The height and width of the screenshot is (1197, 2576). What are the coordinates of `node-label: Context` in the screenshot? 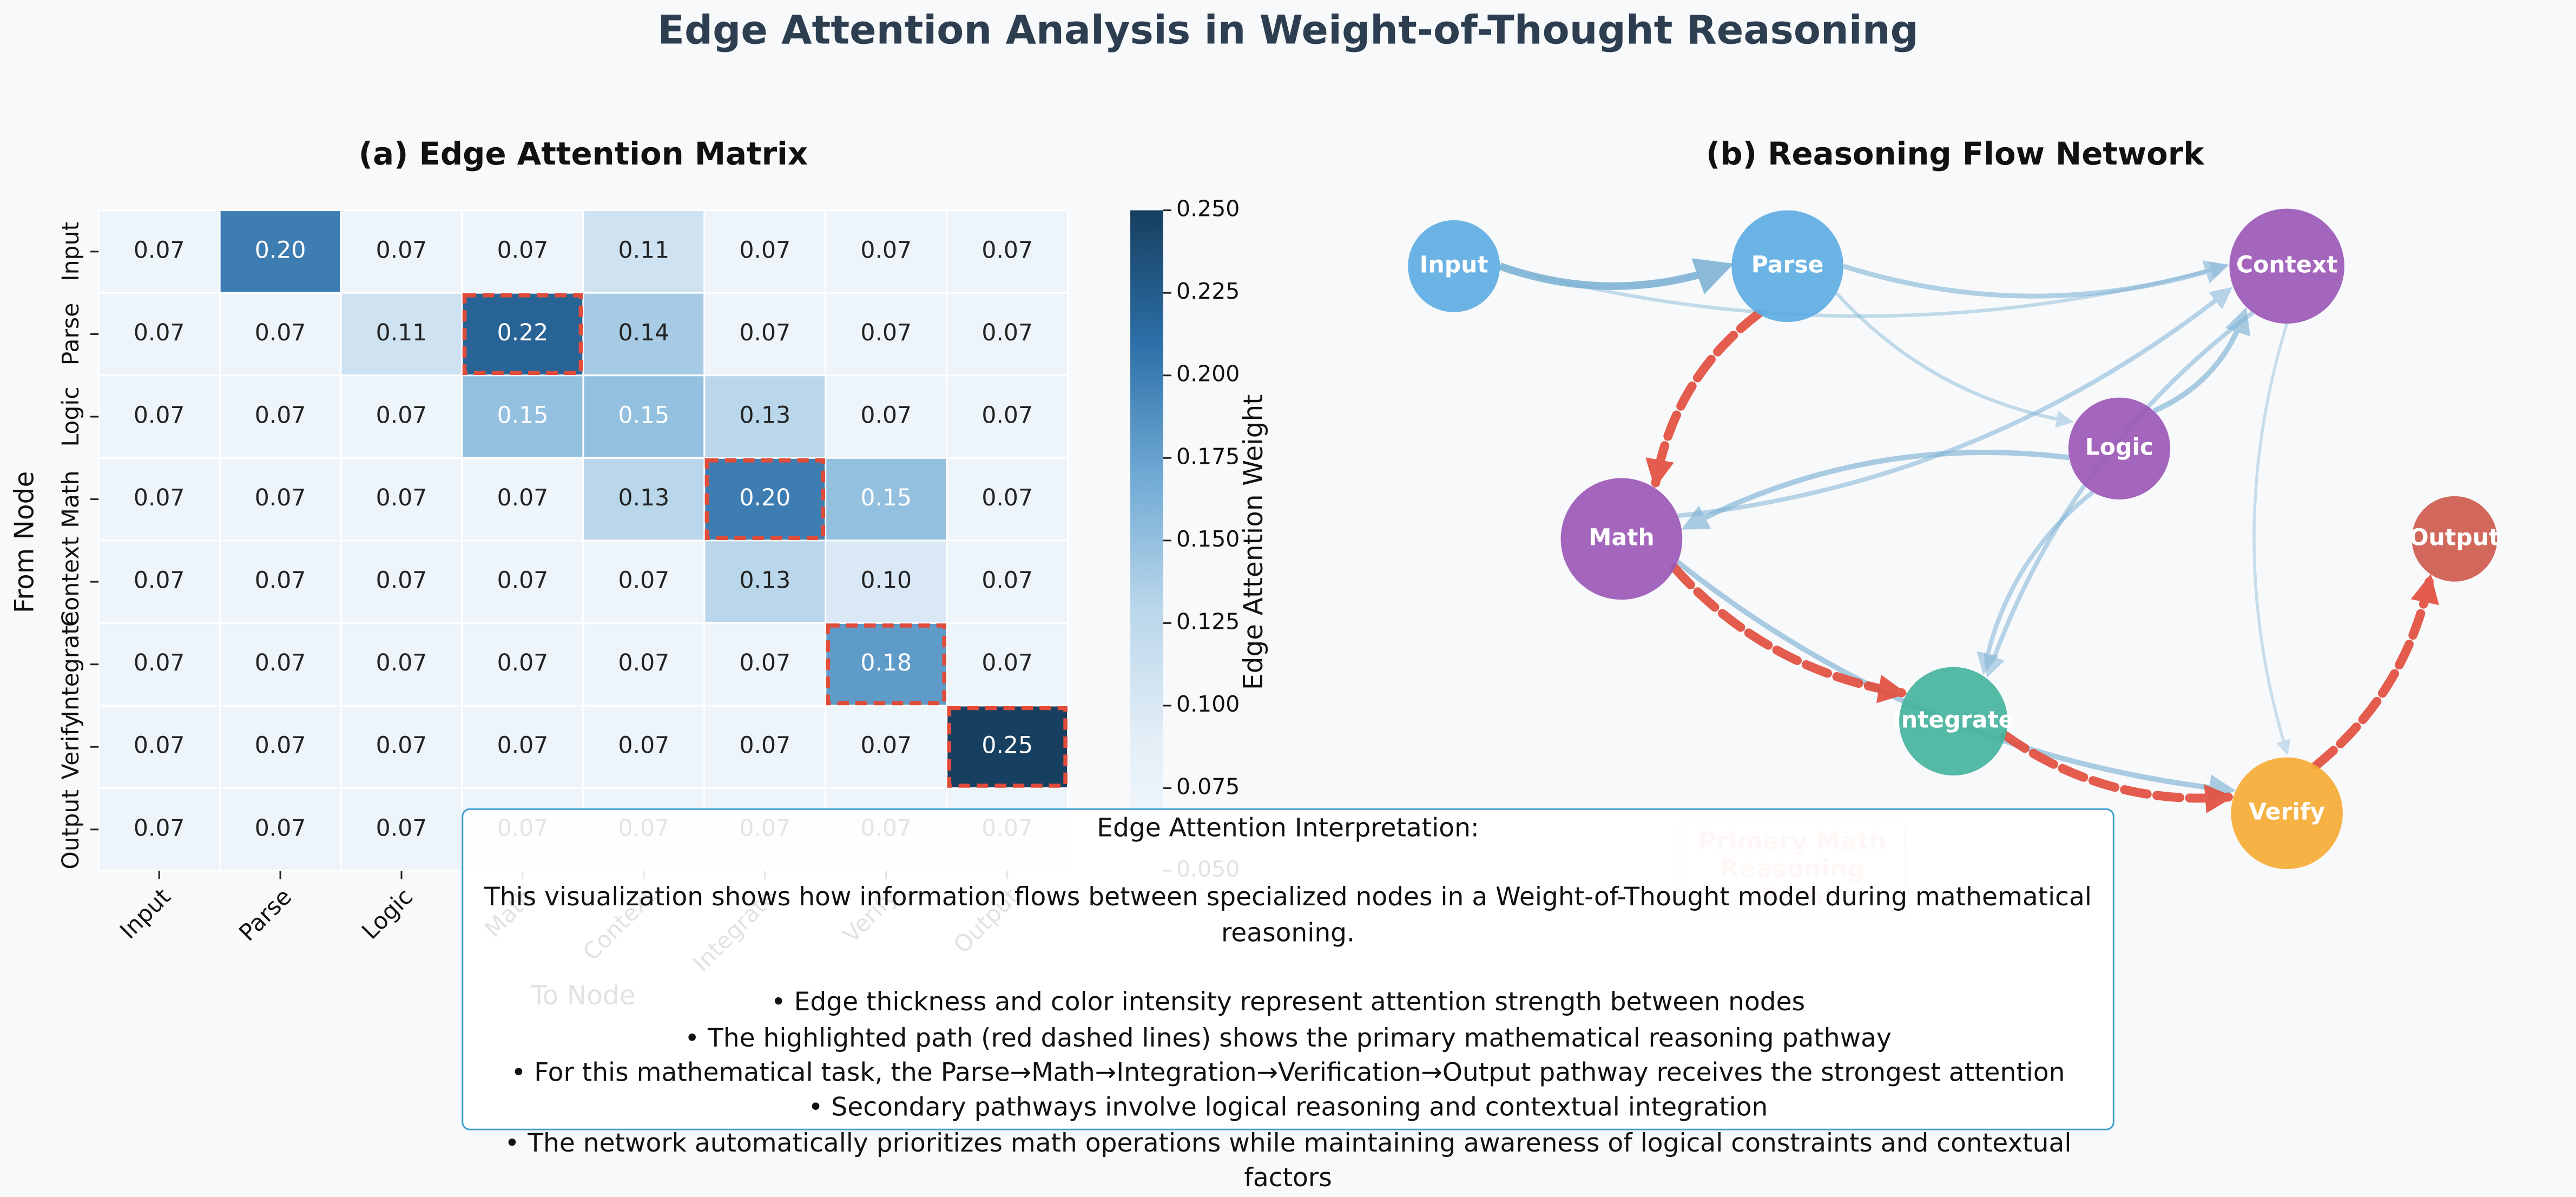 It's located at (2287, 265).